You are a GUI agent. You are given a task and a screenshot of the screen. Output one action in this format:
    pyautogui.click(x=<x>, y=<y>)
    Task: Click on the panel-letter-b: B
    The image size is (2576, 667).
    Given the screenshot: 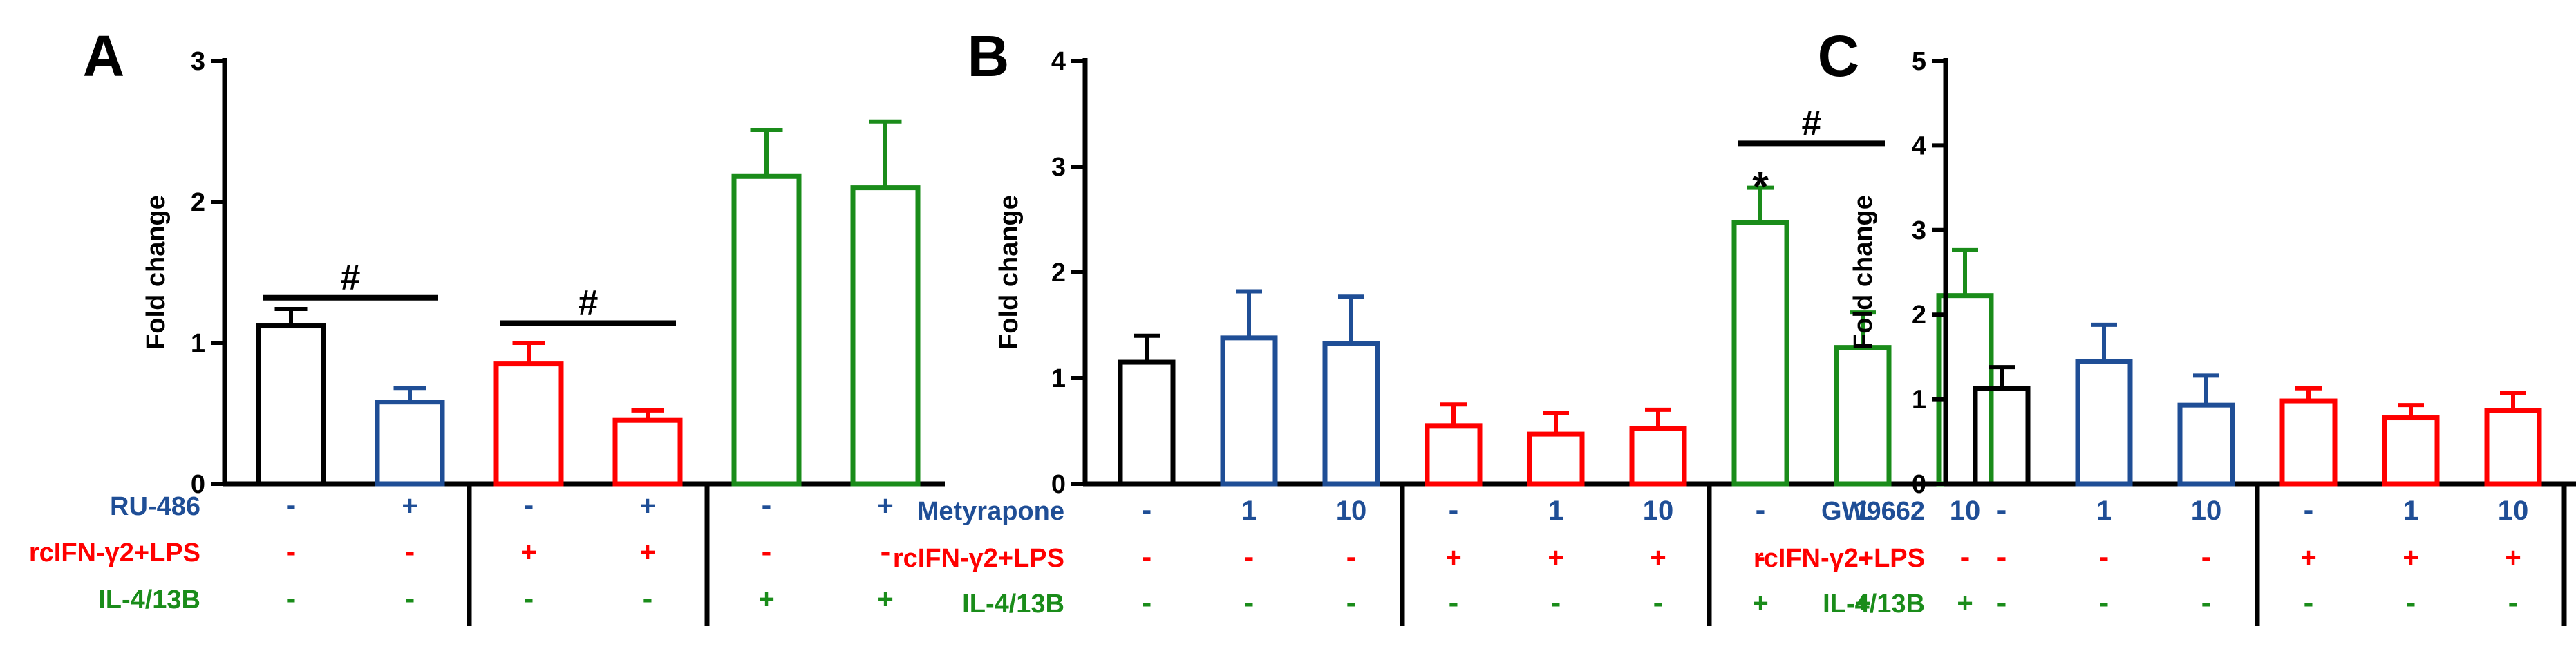 What is the action you would take?
    pyautogui.click(x=989, y=56)
    